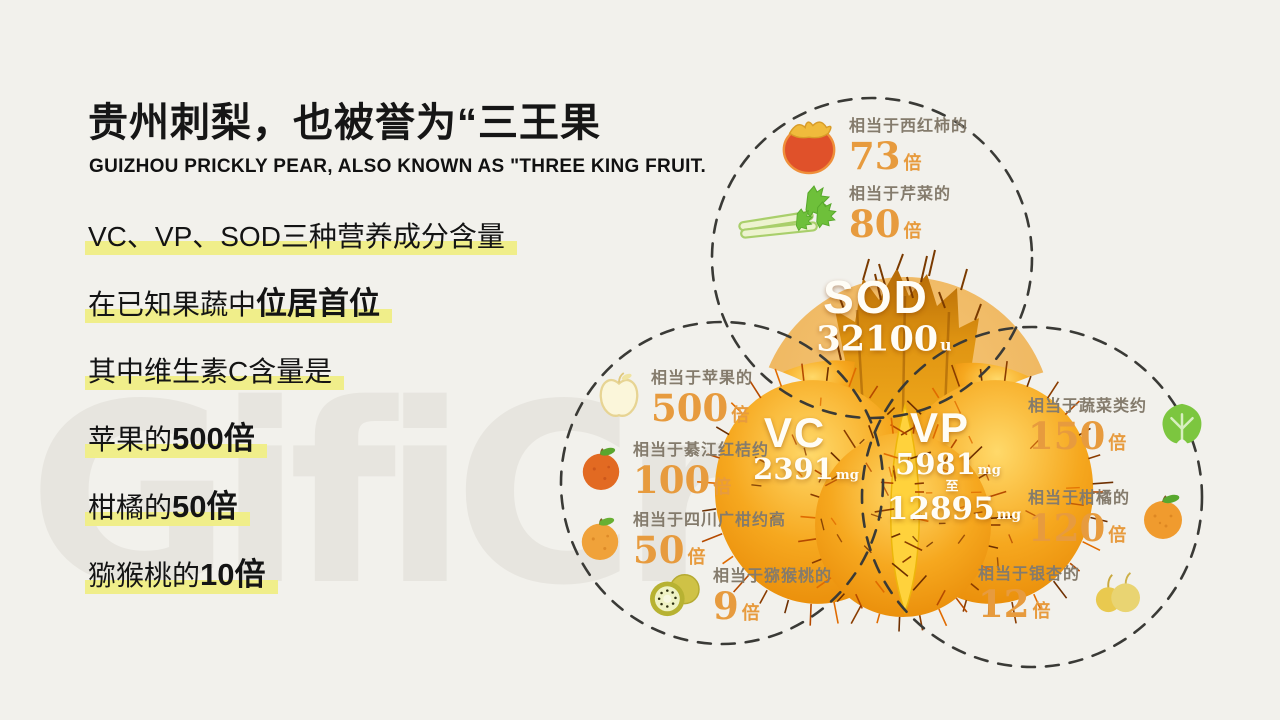 The height and width of the screenshot is (720, 1280). What do you see at coordinates (701, 449) in the screenshot?
I see `comparison-label: 相当于綦江红桔约` at bounding box center [701, 449].